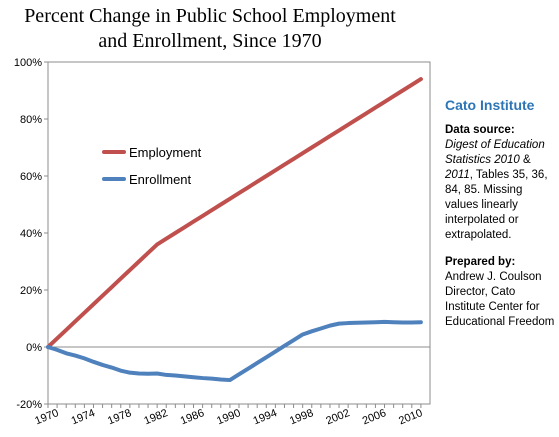 The image size is (559, 437). I want to click on organization-name: Cato Institute, so click(490, 105).